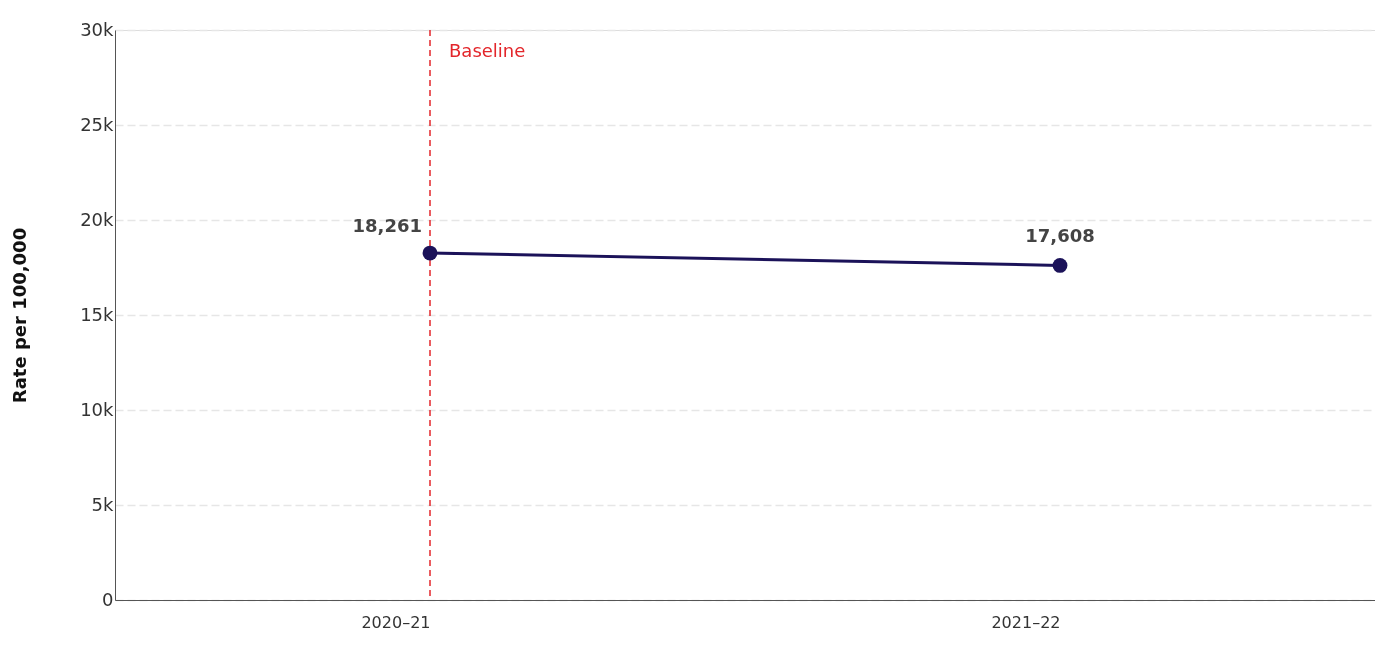 The image size is (1375, 645). I want to click on y-tick-label: 15k, so click(97, 314).